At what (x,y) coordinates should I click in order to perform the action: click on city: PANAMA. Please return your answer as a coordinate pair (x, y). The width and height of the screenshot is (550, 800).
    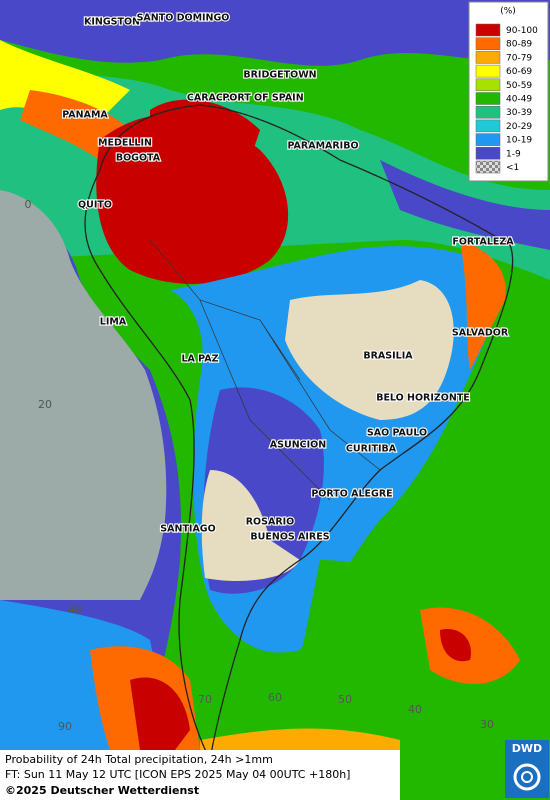
    Looking at the image, I should click on (85, 115).